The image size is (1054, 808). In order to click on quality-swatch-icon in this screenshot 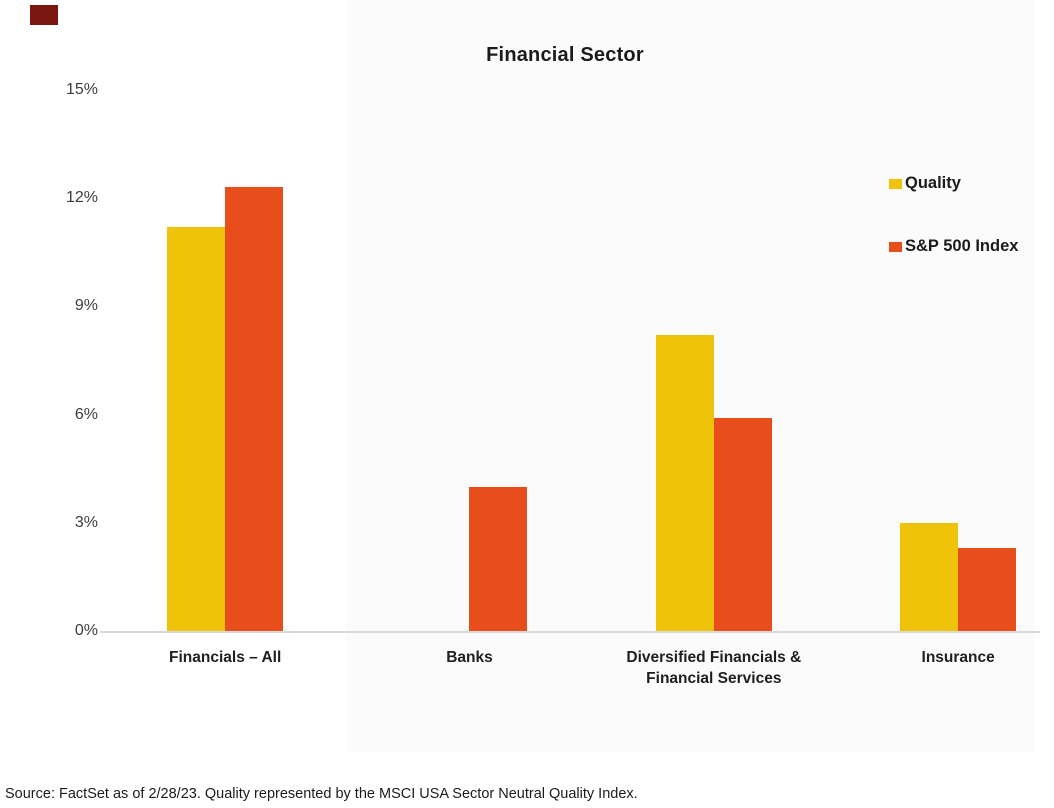, I will do `click(895, 184)`.